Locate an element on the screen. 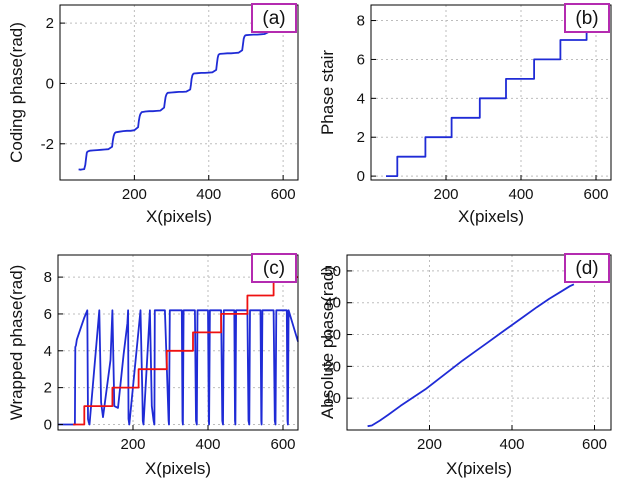  y-axis-label: Phase stair is located at coordinates (327, 92).